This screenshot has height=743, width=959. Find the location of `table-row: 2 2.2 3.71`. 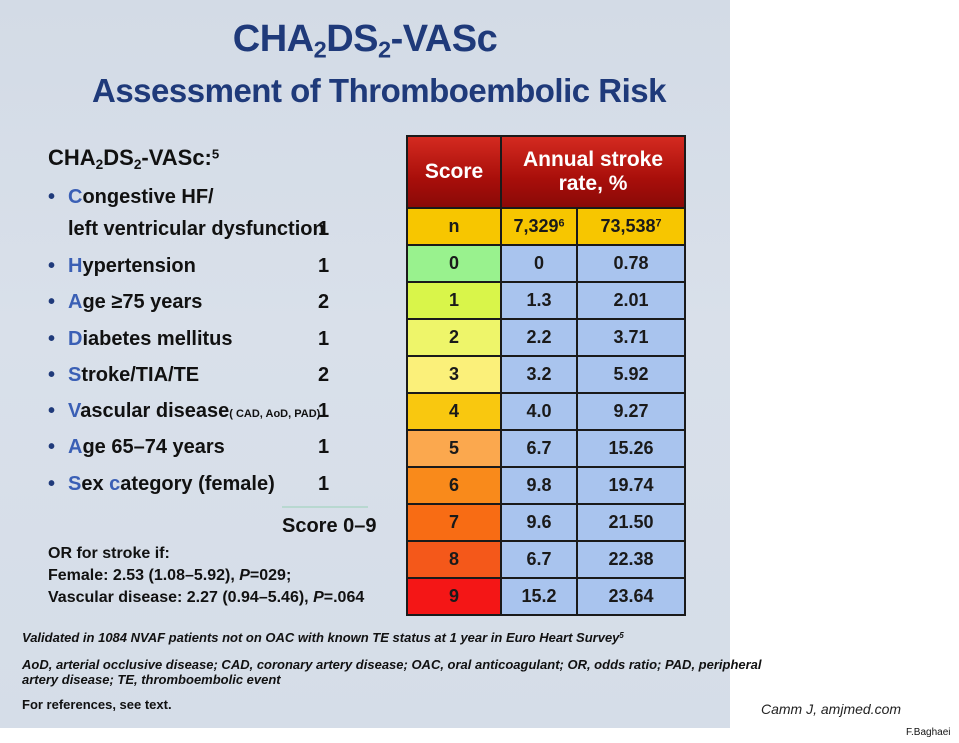

table-row: 2 2.2 3.71 is located at coordinates (546, 337).